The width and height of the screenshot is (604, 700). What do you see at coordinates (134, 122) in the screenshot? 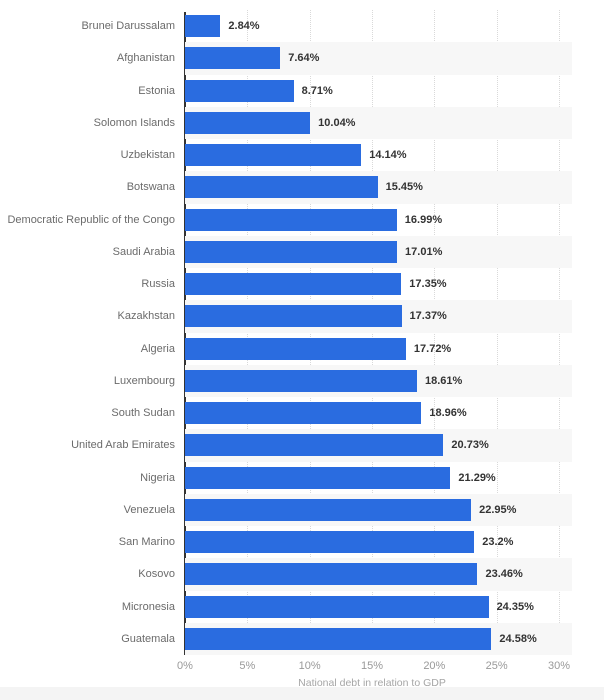
I see `category-label: Solomon Islands` at bounding box center [134, 122].